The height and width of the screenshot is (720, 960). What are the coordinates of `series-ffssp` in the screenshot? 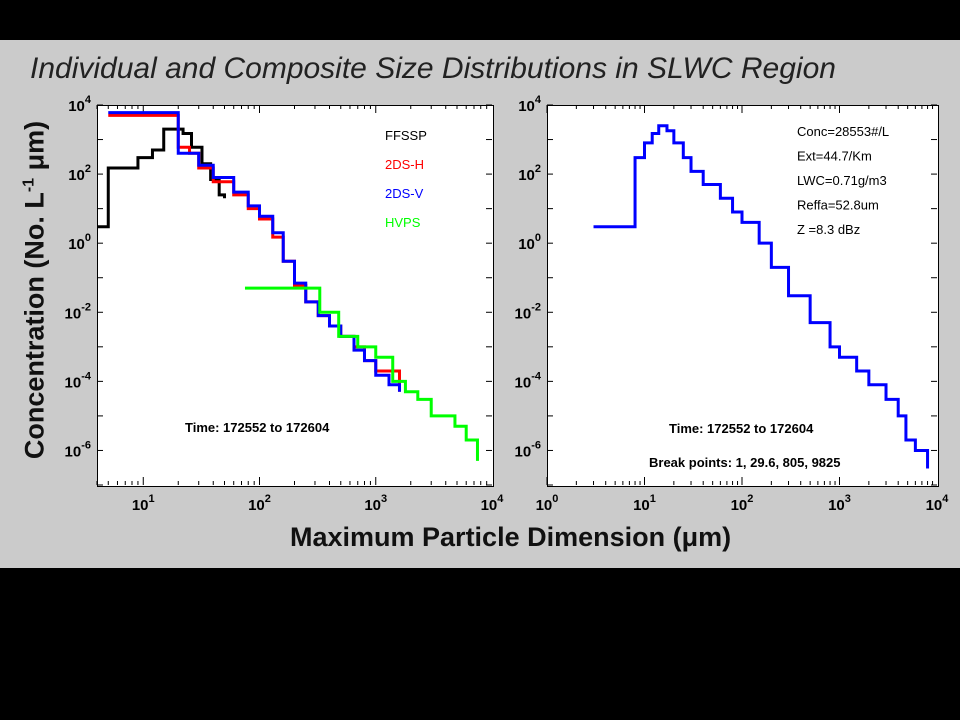 It's located at (162, 178).